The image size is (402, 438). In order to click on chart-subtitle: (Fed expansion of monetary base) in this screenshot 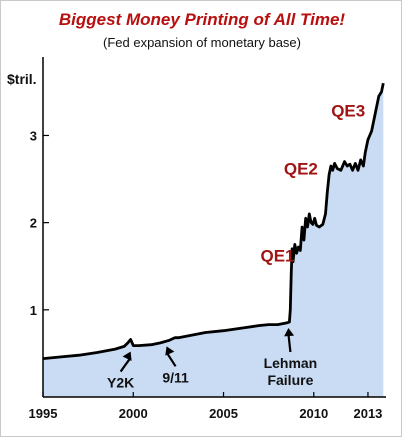, I will do `click(202, 42)`.